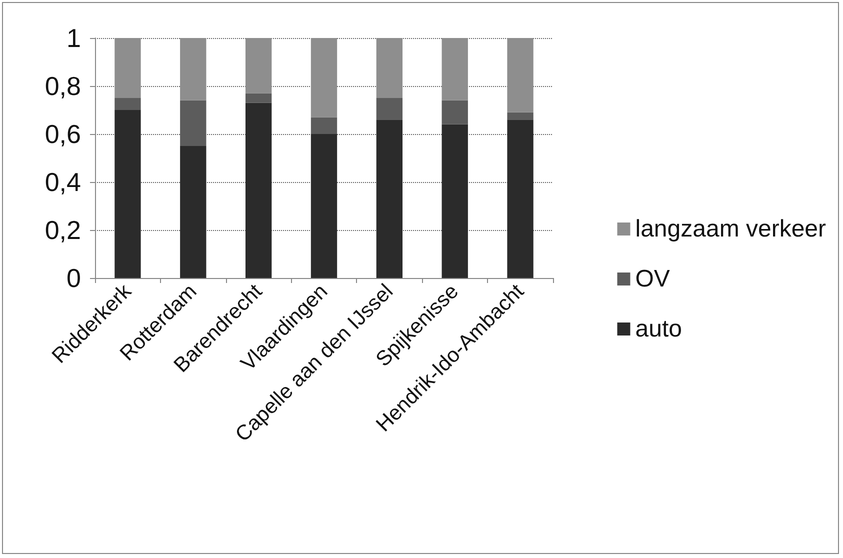 The image size is (843, 558). Describe the element at coordinates (730, 229) in the screenshot. I see `legend-label: langzaam verkeer` at that location.